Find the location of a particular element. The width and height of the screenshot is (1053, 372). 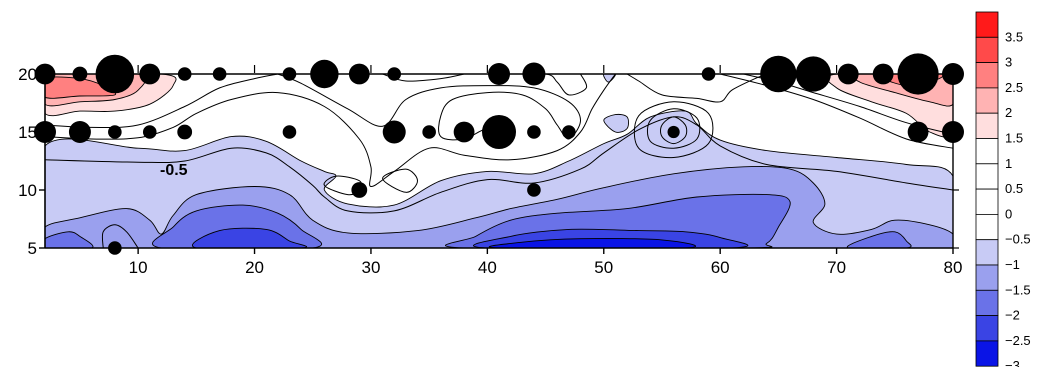

colorbar-label: −3 is located at coordinates (1012, 362).